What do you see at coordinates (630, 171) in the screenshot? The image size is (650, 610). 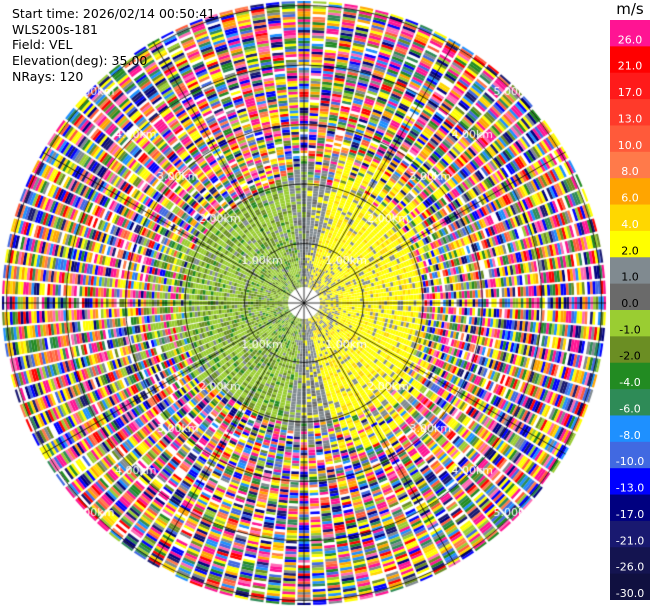 I see `colorbar-tick-label: 8.0` at bounding box center [630, 171].